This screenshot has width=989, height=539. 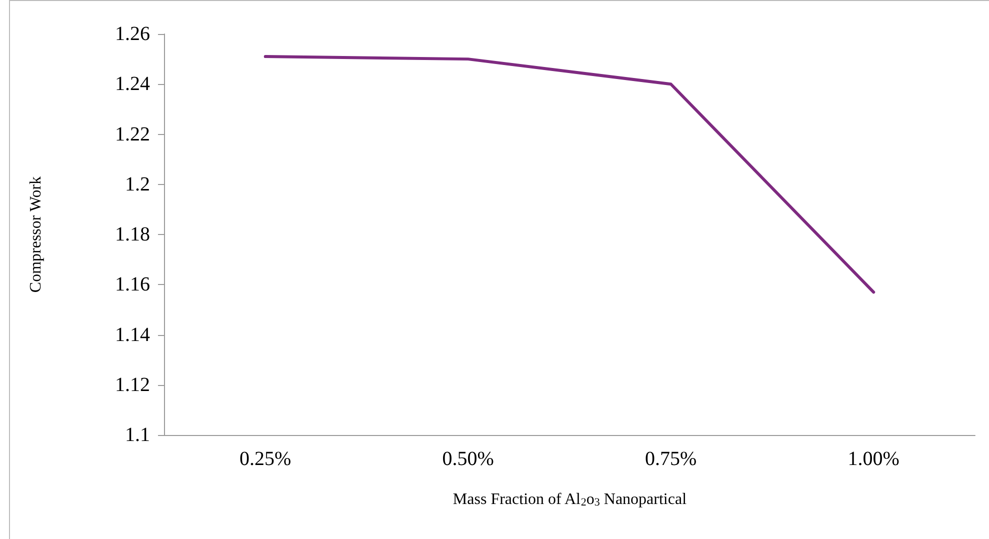 I want to click on x-tick-label: 0.50%, so click(x=468, y=459).